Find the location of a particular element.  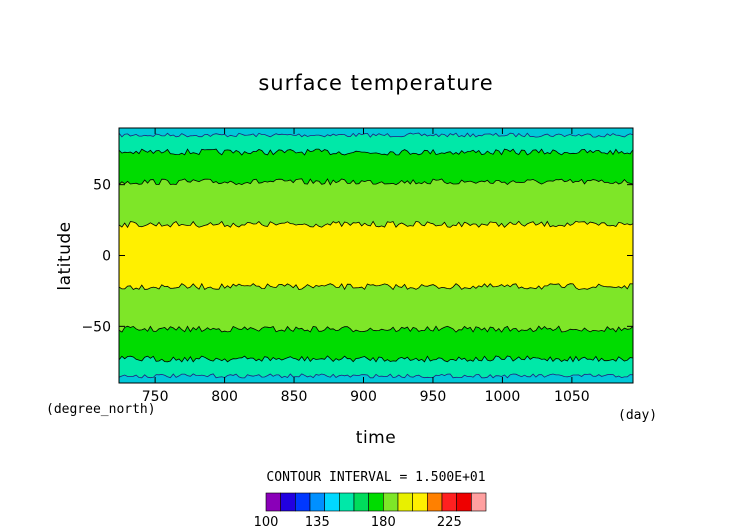

y-tick-label: −50 is located at coordinates (96, 327).